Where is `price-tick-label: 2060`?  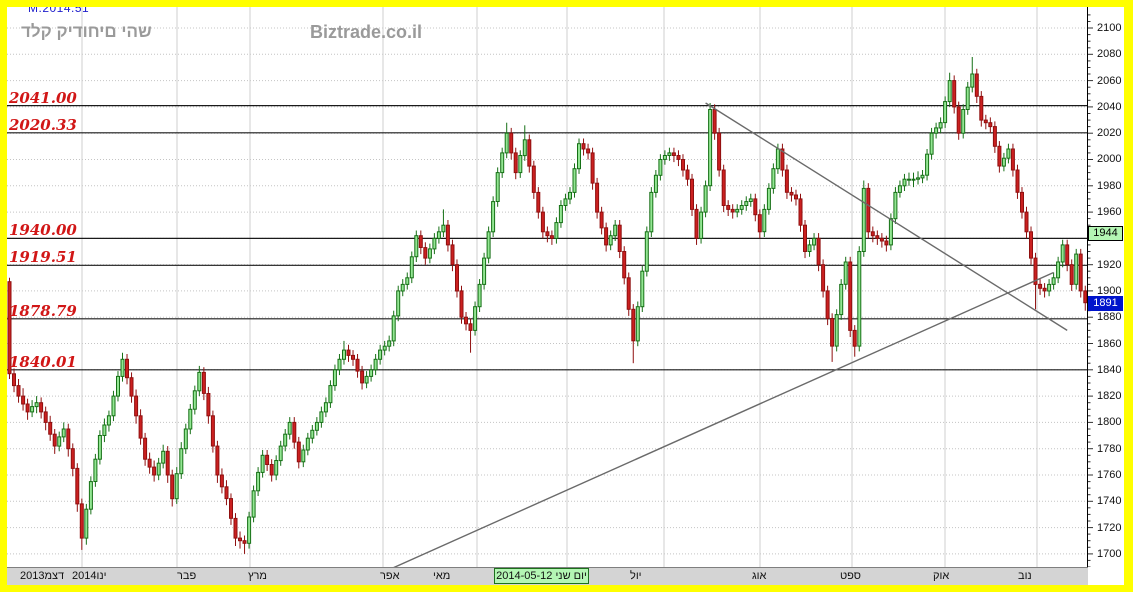 price-tick-label: 2060 is located at coordinates (1109, 80).